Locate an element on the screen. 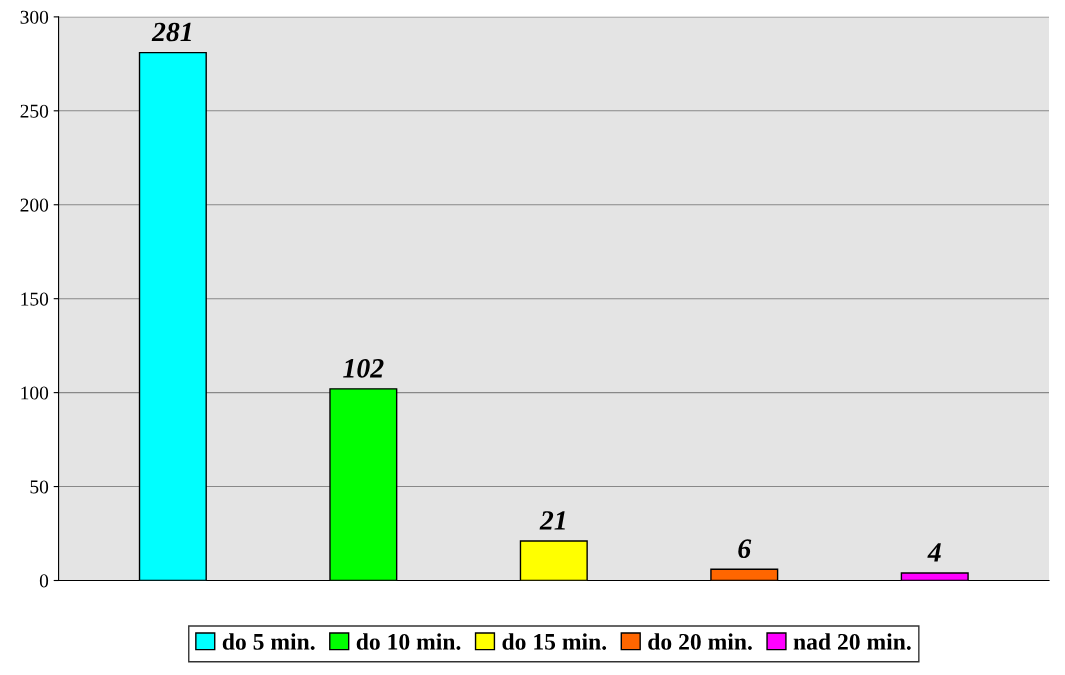 The width and height of the screenshot is (1065, 675). data-label: 4 is located at coordinates (934, 552).